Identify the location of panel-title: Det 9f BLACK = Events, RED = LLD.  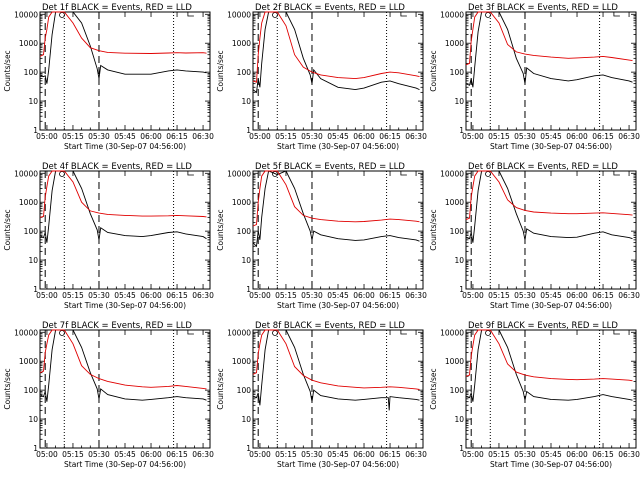
(543, 326).